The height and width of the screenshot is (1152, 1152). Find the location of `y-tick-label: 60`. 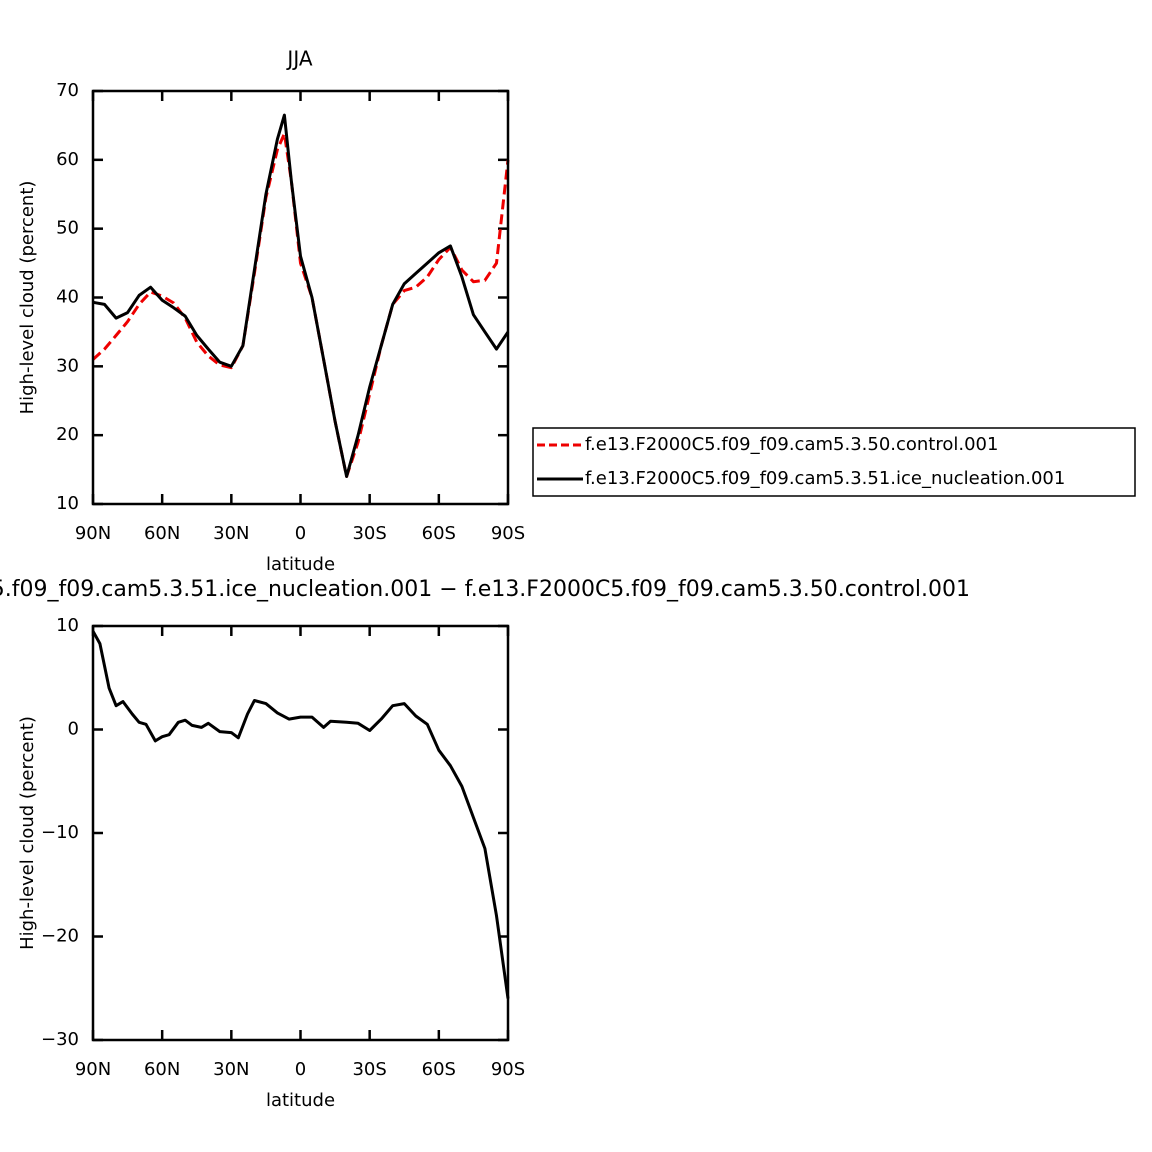

y-tick-label: 60 is located at coordinates (67, 159).